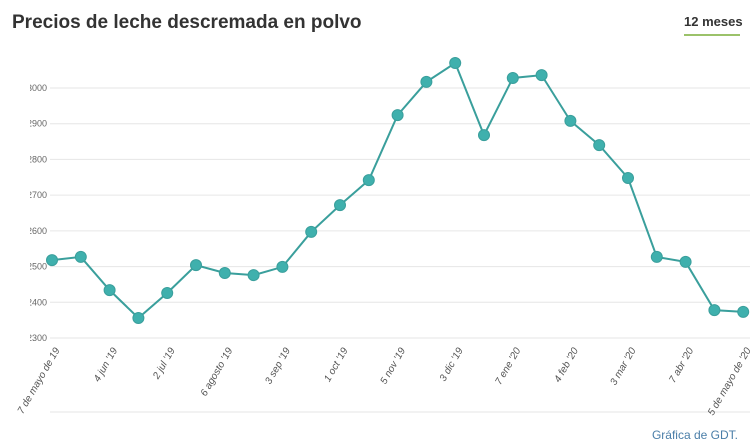  What do you see at coordinates (336, 365) in the screenshot?
I see `x-tick-label: 1 oct '19` at bounding box center [336, 365].